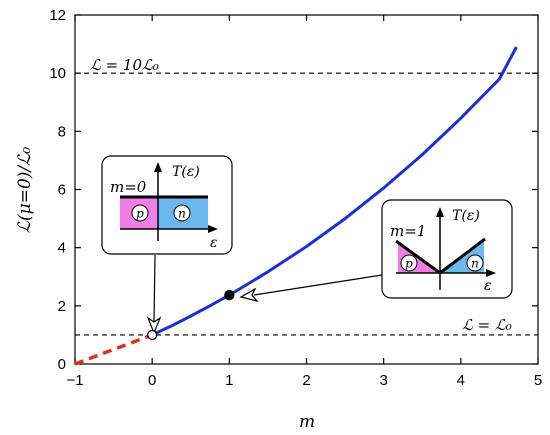 The width and height of the screenshot is (550, 435). What do you see at coordinates (229, 295) in the screenshot?
I see `filled-marker` at bounding box center [229, 295].